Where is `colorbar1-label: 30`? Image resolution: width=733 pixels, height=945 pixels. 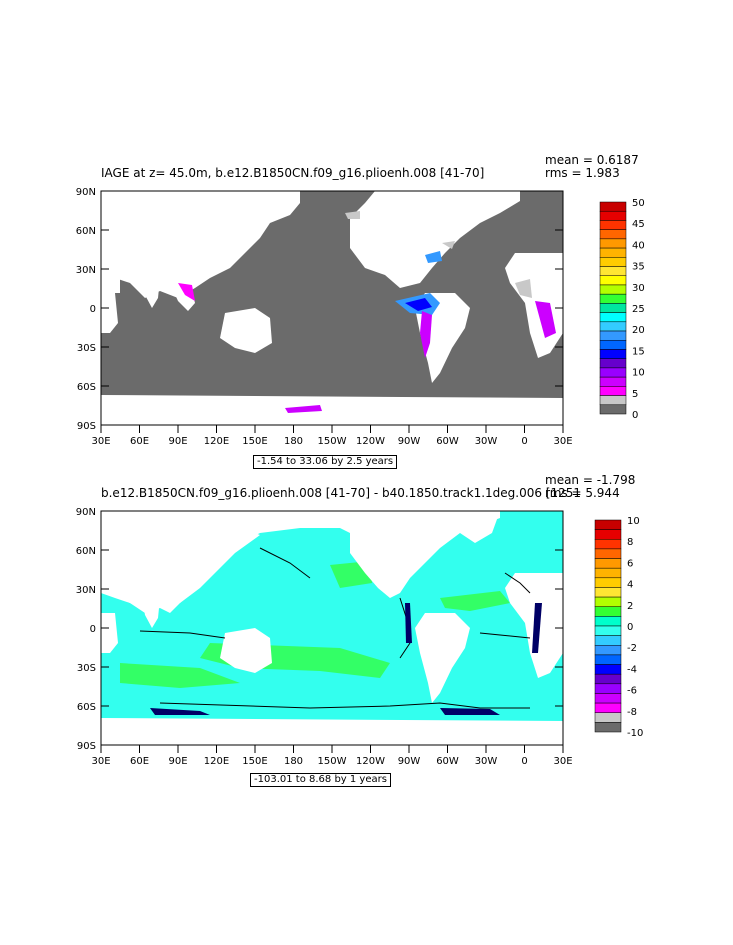 colorbar1-label: 30 is located at coordinates (638, 288).